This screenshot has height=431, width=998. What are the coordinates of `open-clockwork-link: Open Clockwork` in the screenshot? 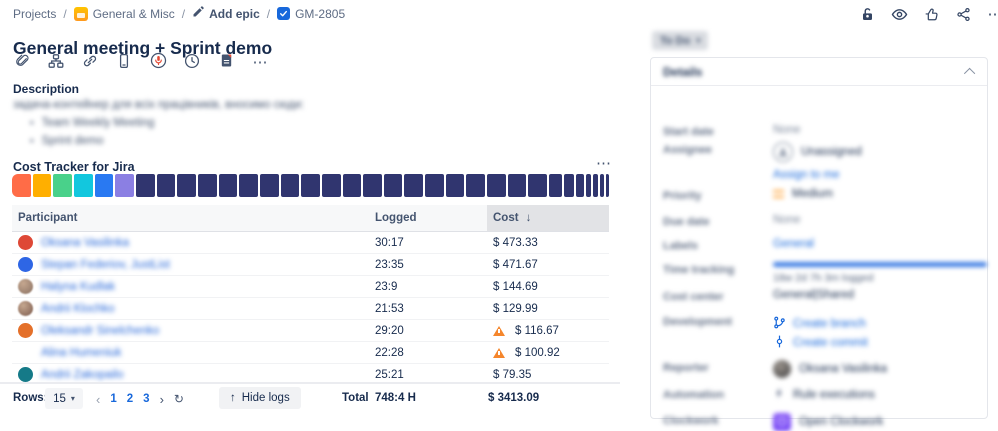 It's located at (841, 422).